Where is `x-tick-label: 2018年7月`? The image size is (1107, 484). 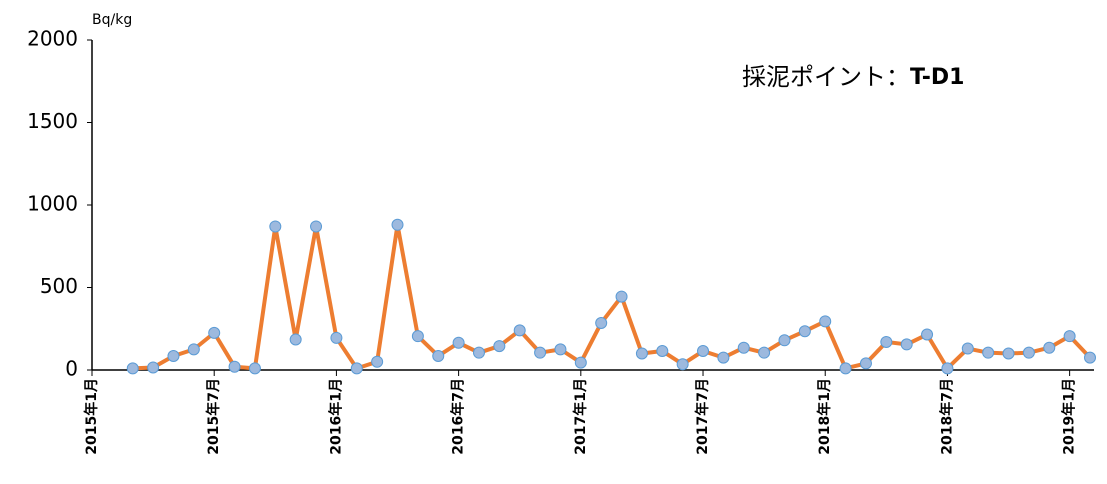
x-tick-label: 2018年7月 is located at coordinates (946, 416).